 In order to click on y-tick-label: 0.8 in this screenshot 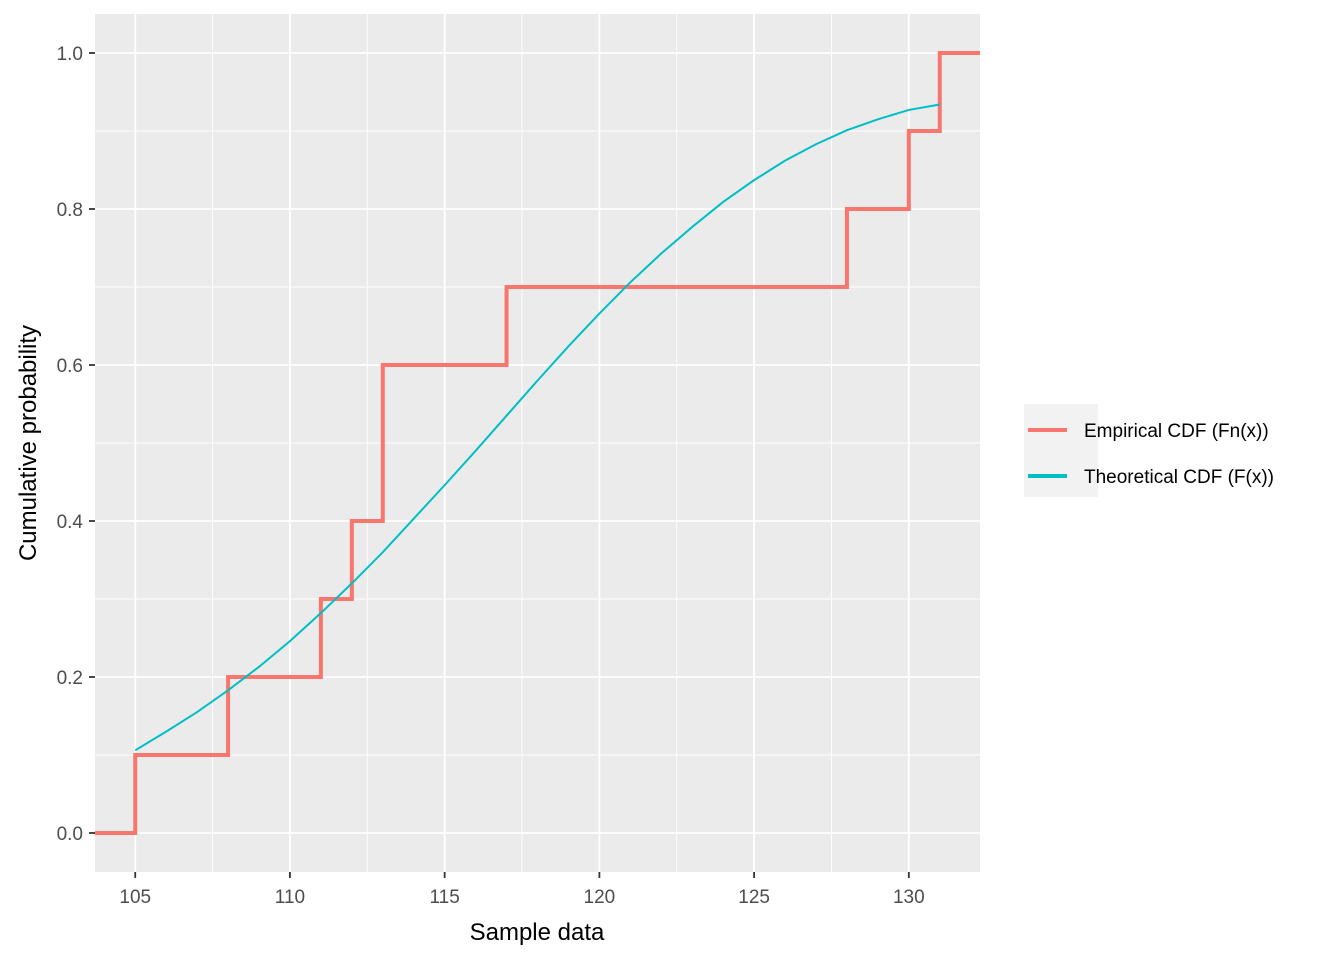, I will do `click(70, 210)`.